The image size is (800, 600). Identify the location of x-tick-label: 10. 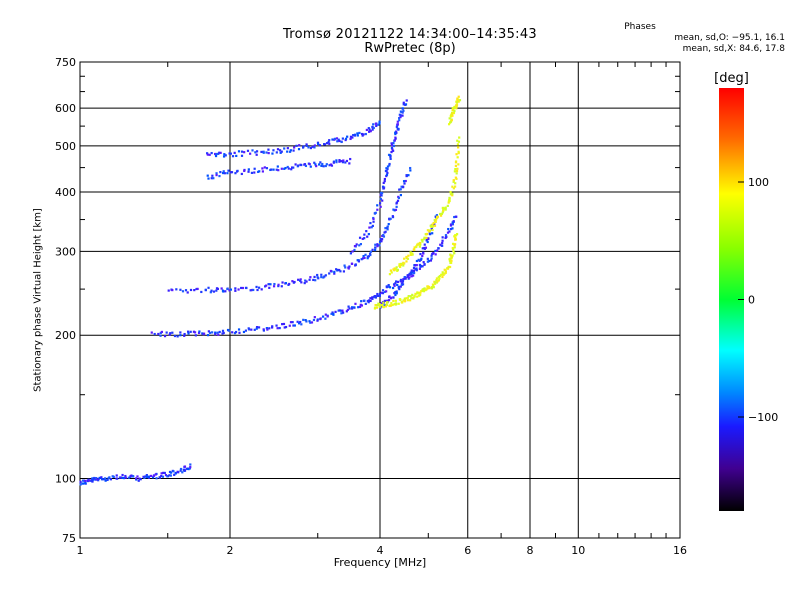
(578, 550).